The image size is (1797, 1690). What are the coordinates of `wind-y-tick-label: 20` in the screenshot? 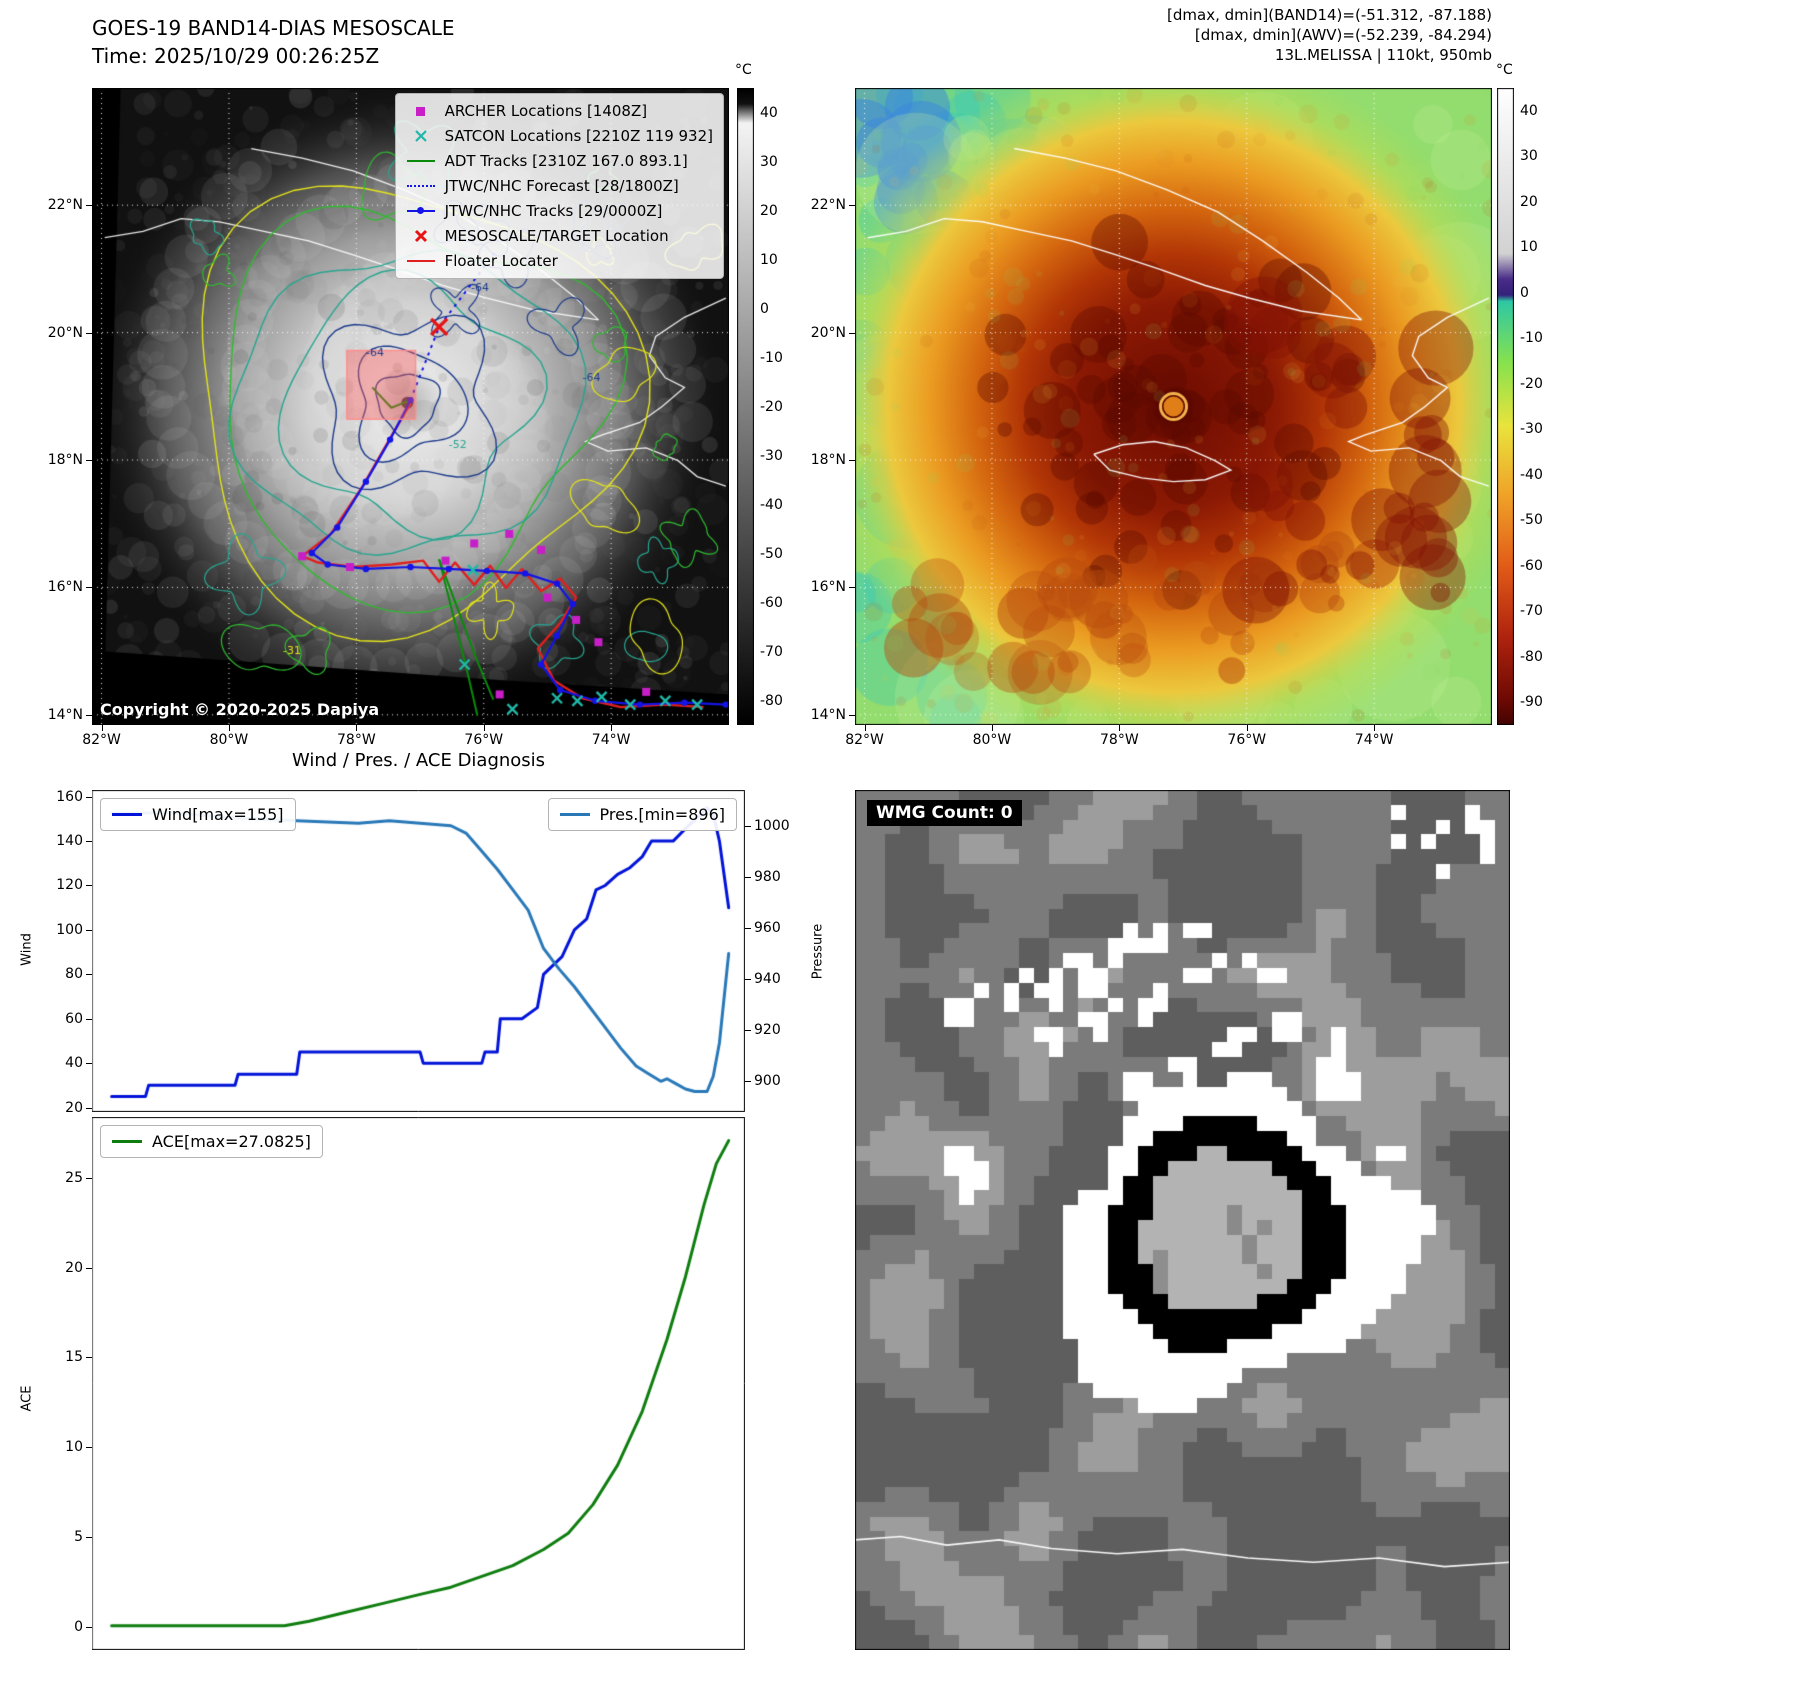 It's located at (74, 1107).